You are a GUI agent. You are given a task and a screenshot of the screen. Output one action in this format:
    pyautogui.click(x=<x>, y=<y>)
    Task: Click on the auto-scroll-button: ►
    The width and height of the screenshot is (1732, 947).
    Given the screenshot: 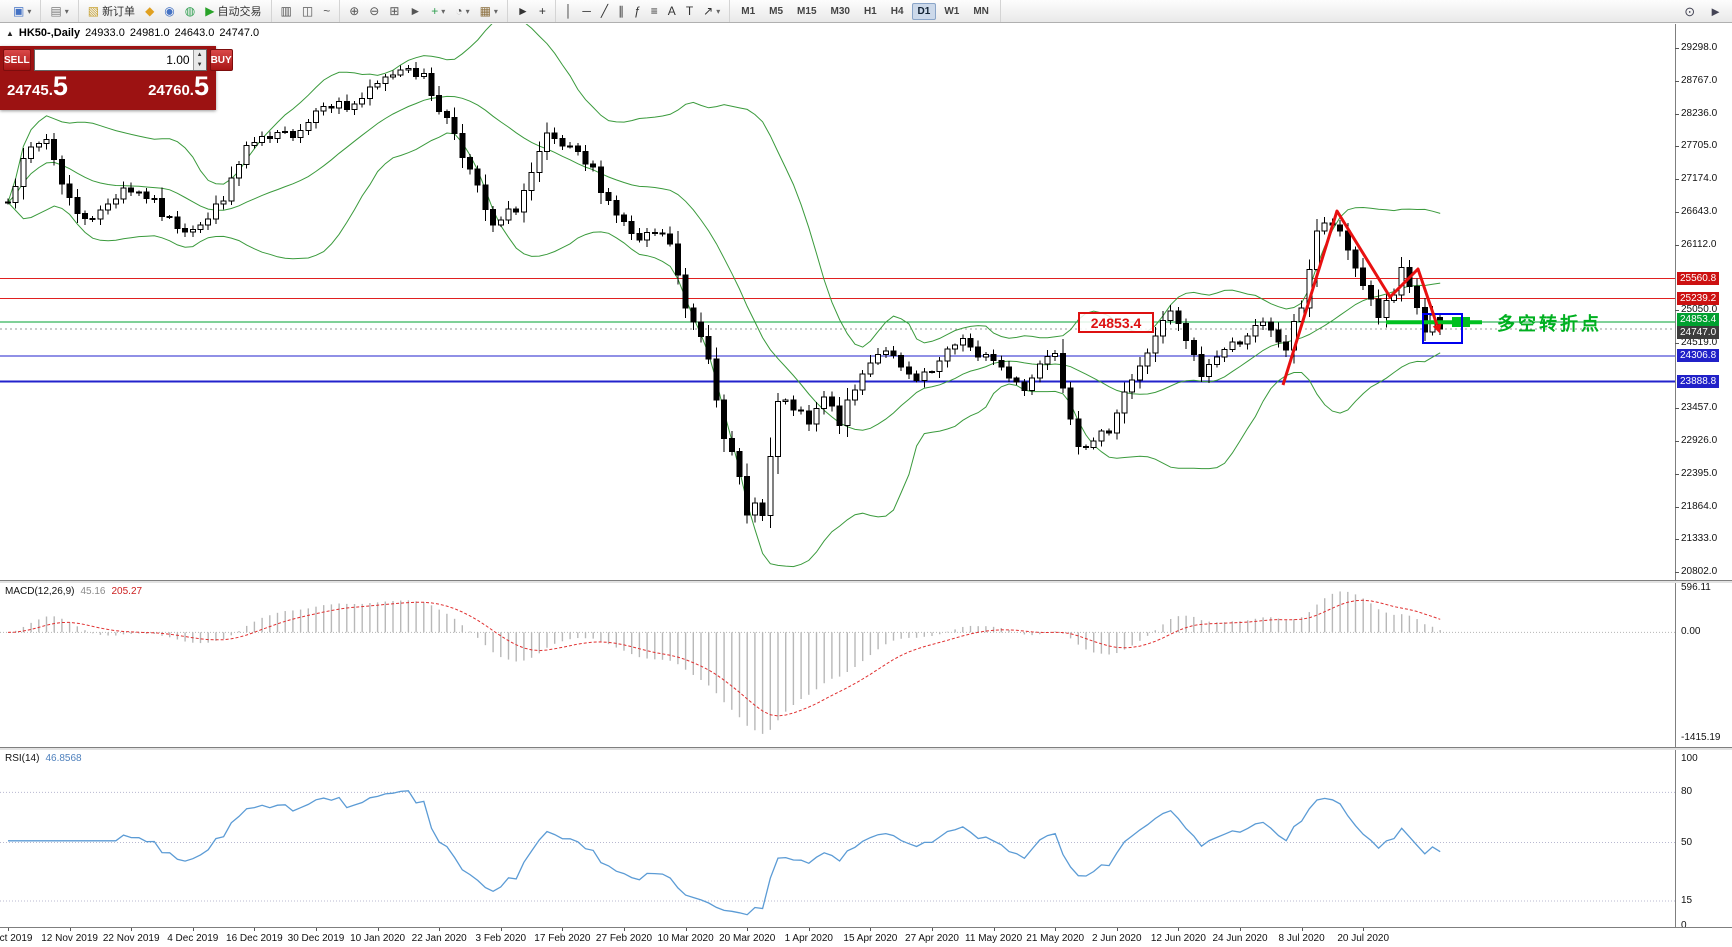 What is the action you would take?
    pyautogui.click(x=415, y=11)
    